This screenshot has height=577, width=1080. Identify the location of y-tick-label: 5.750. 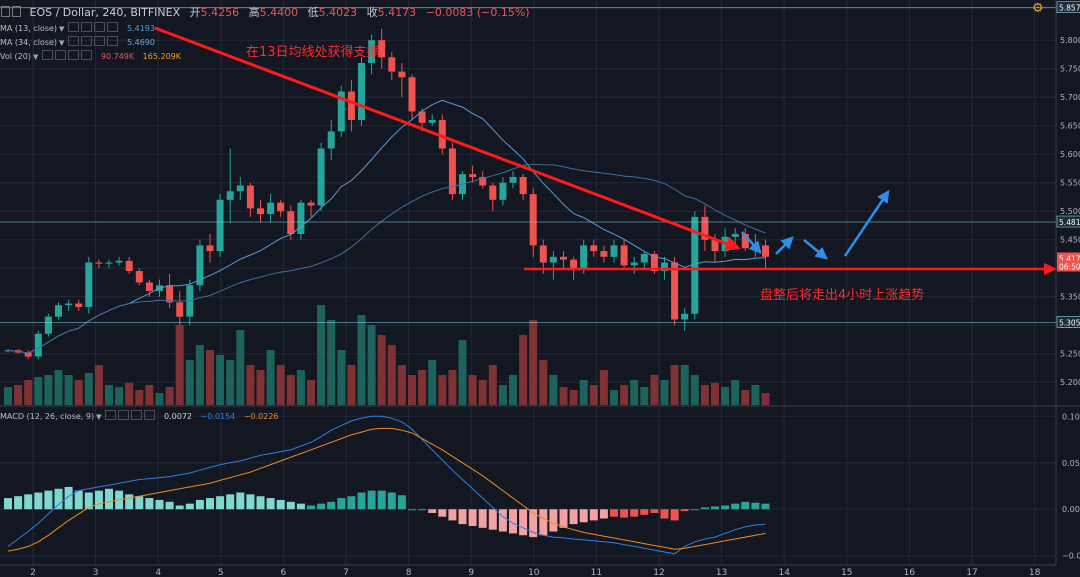
(1070, 69).